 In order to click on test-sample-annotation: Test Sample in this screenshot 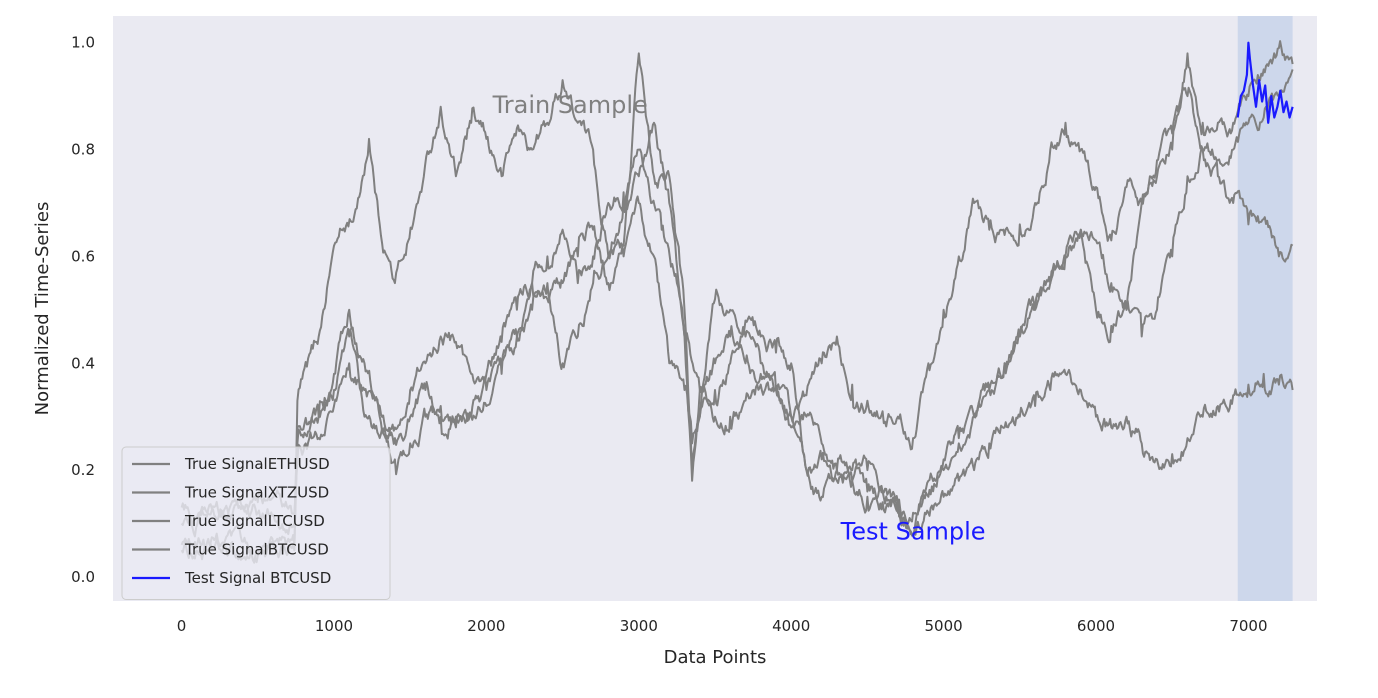, I will do `click(913, 532)`.